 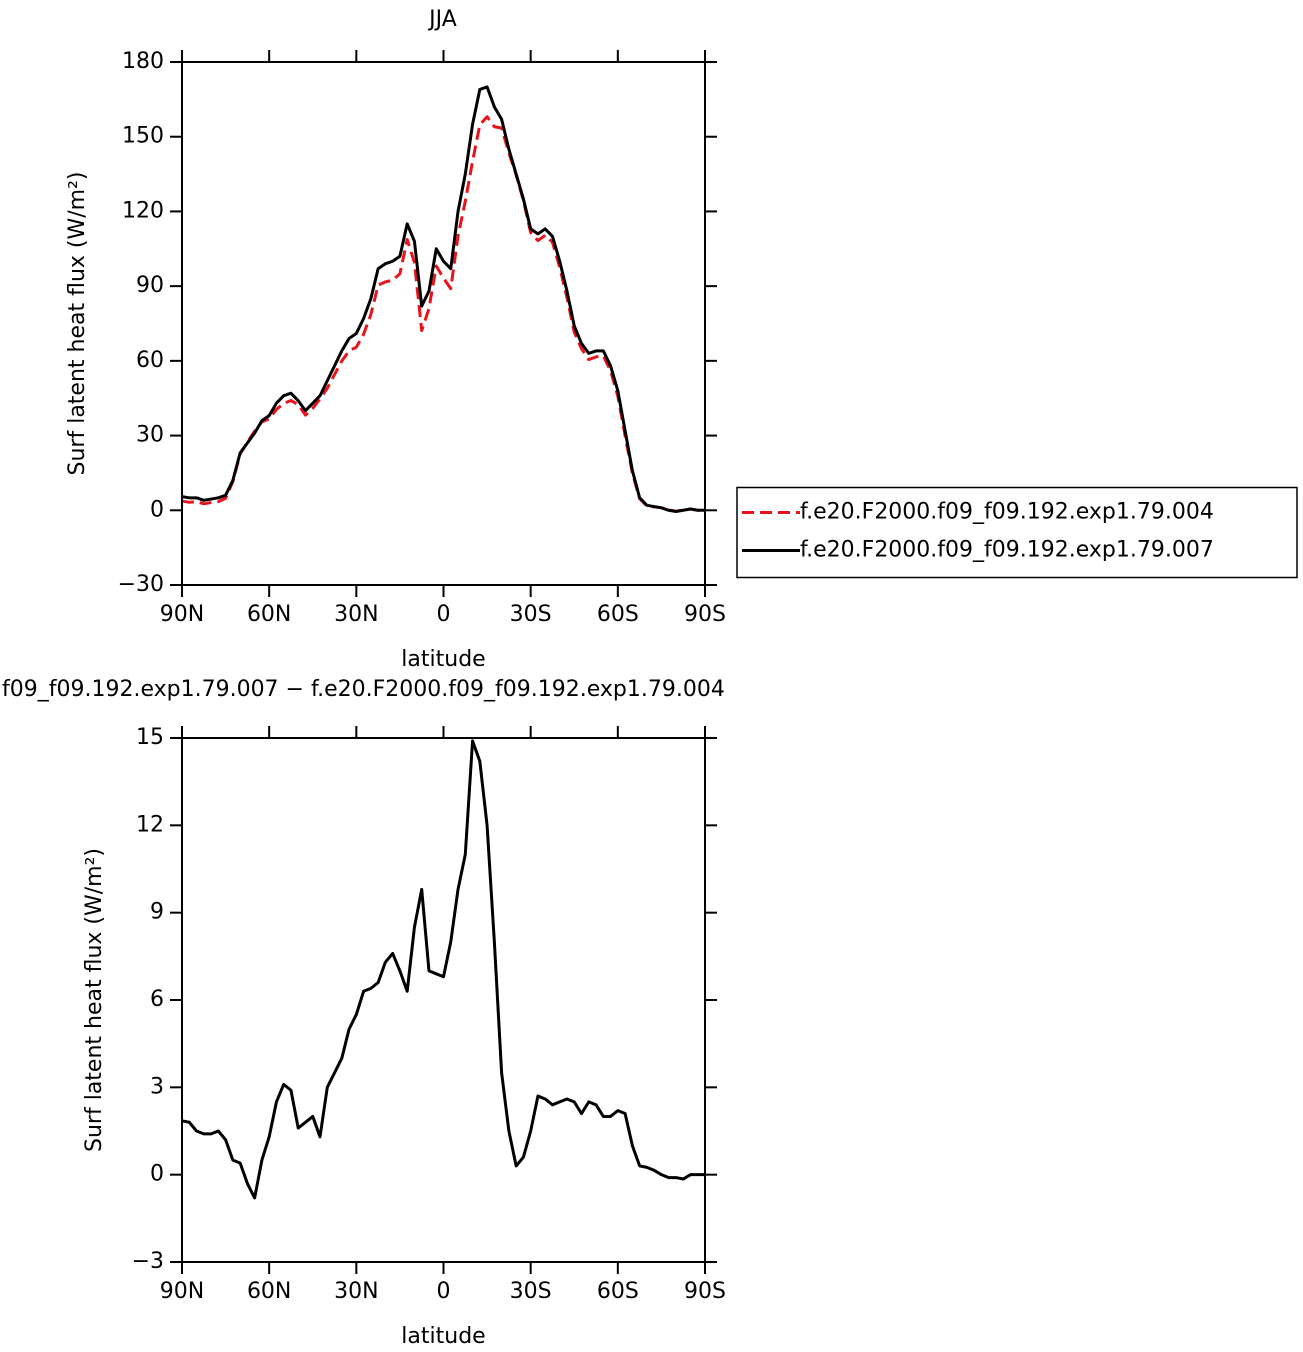 What do you see at coordinates (143, 61) in the screenshot?
I see `y-tick-label: 180` at bounding box center [143, 61].